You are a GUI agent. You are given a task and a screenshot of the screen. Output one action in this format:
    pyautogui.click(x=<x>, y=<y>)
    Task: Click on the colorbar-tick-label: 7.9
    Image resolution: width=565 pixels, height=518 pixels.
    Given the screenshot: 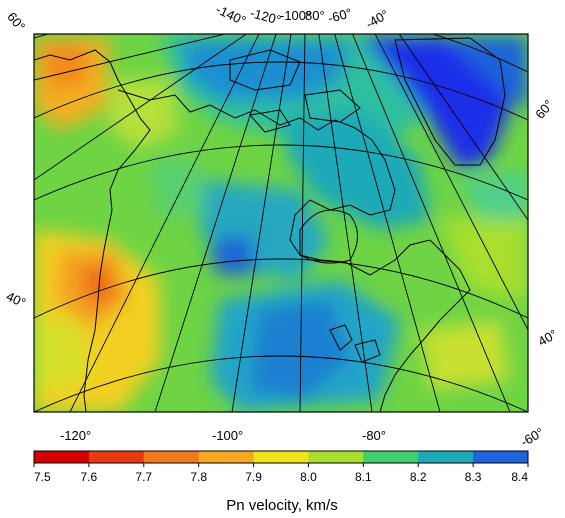 What is the action you would take?
    pyautogui.click(x=253, y=477)
    